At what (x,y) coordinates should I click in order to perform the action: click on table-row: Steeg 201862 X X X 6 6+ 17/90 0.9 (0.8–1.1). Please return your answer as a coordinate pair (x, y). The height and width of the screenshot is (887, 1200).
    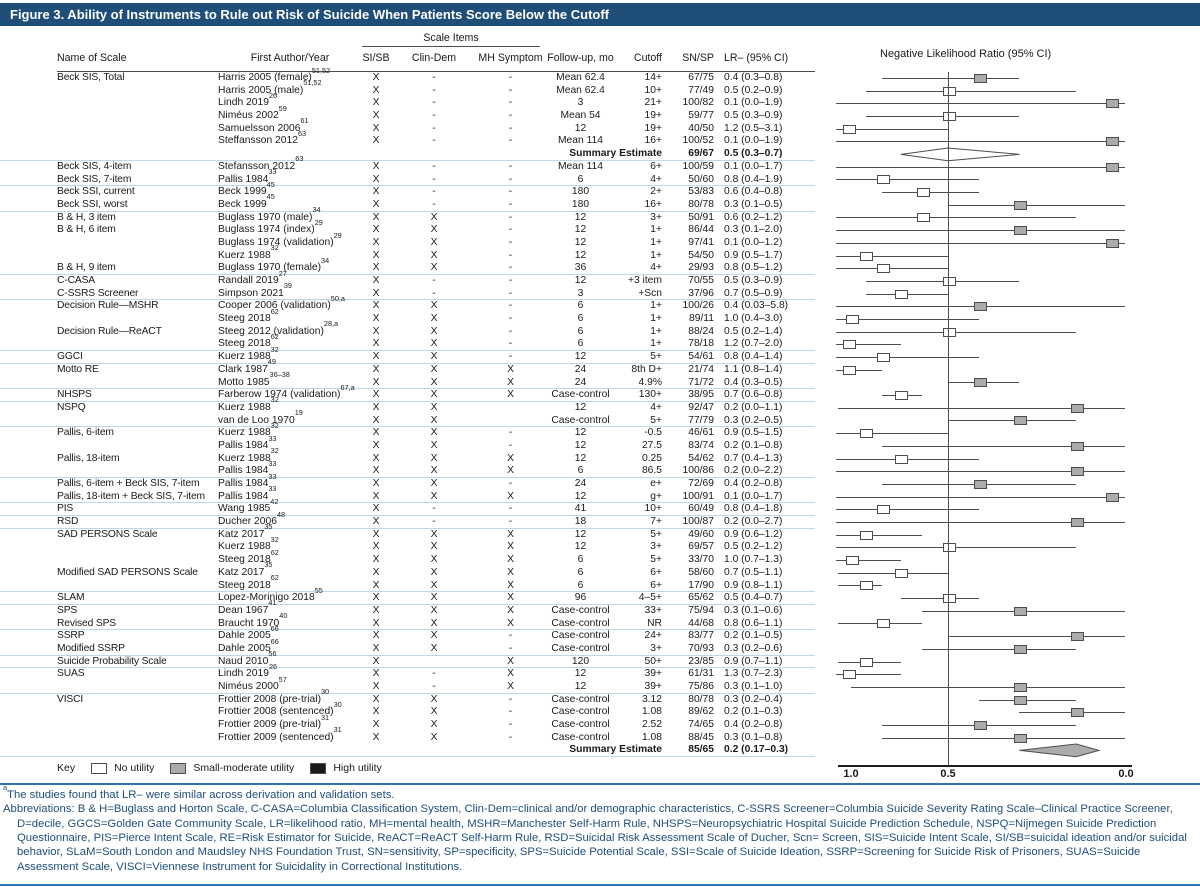
    Looking at the image, I should click on (600, 583).